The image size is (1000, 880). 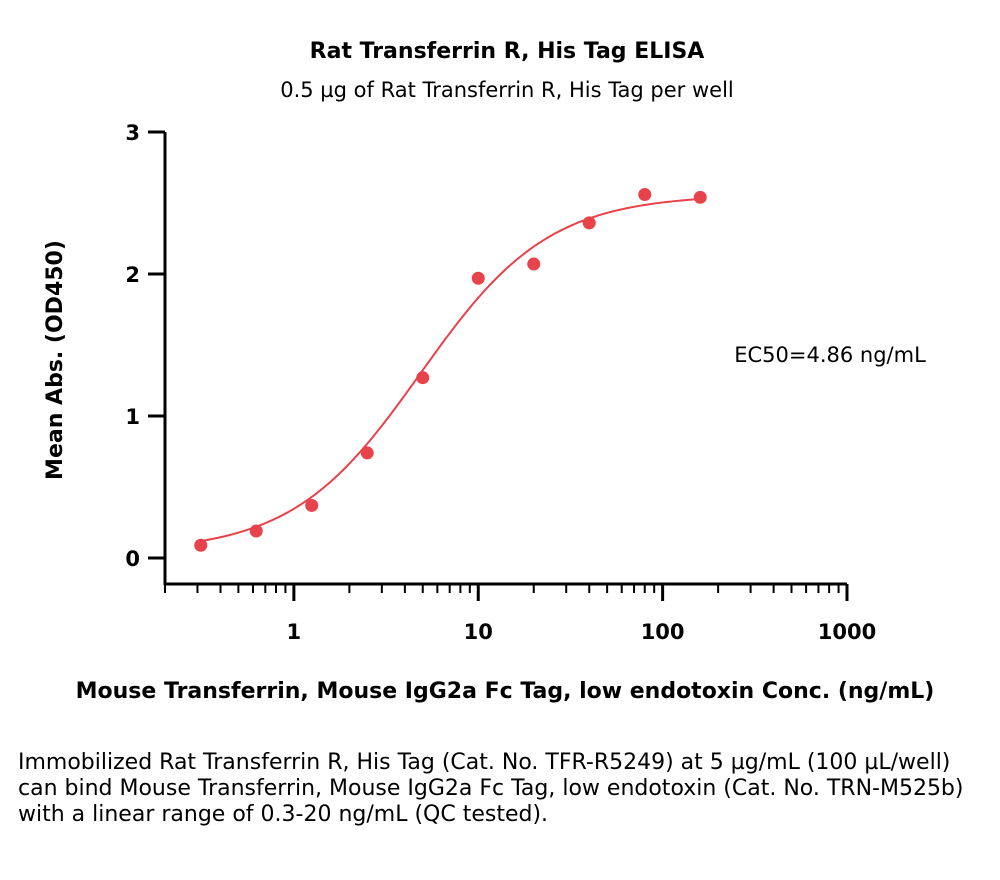 I want to click on x-ticks: 1 10 100 1000, so click(x=520, y=614).